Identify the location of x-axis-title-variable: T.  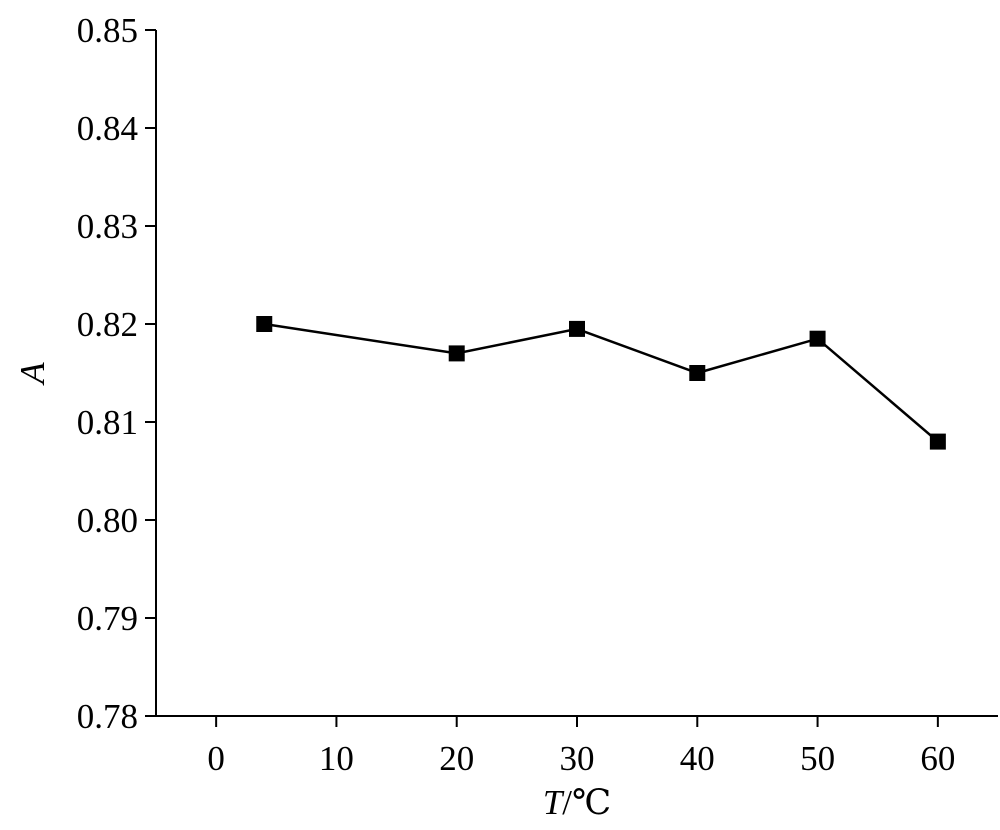
(554, 802).